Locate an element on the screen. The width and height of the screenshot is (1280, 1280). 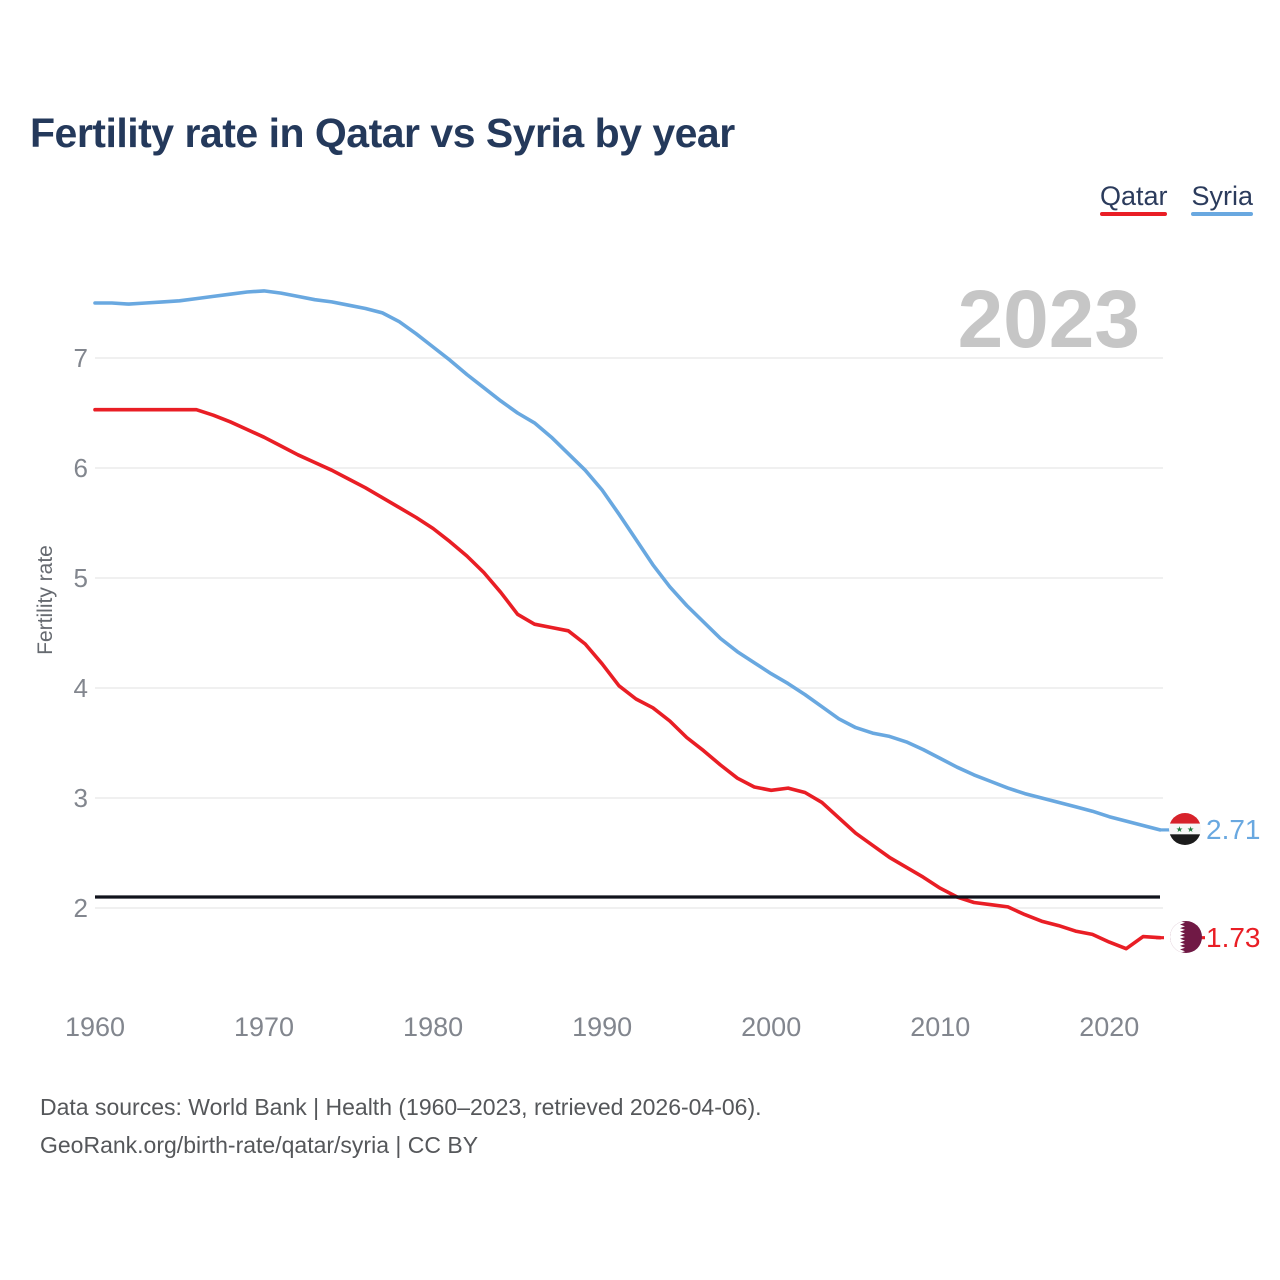
x-tick-label: 1970 is located at coordinates (264, 1027).